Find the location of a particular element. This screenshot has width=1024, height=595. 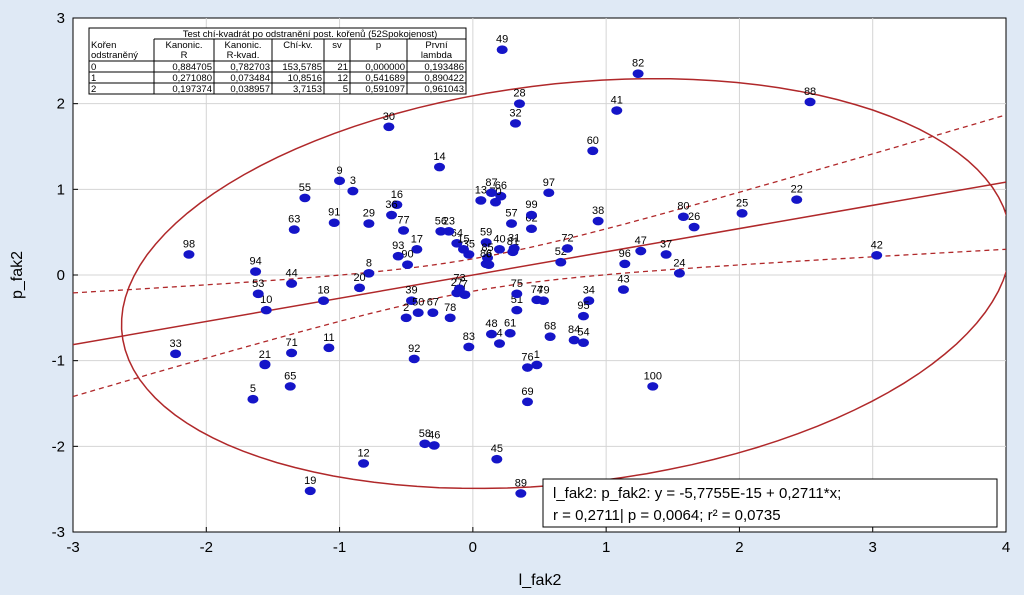

data-point: 12 is located at coordinates (363, 457).